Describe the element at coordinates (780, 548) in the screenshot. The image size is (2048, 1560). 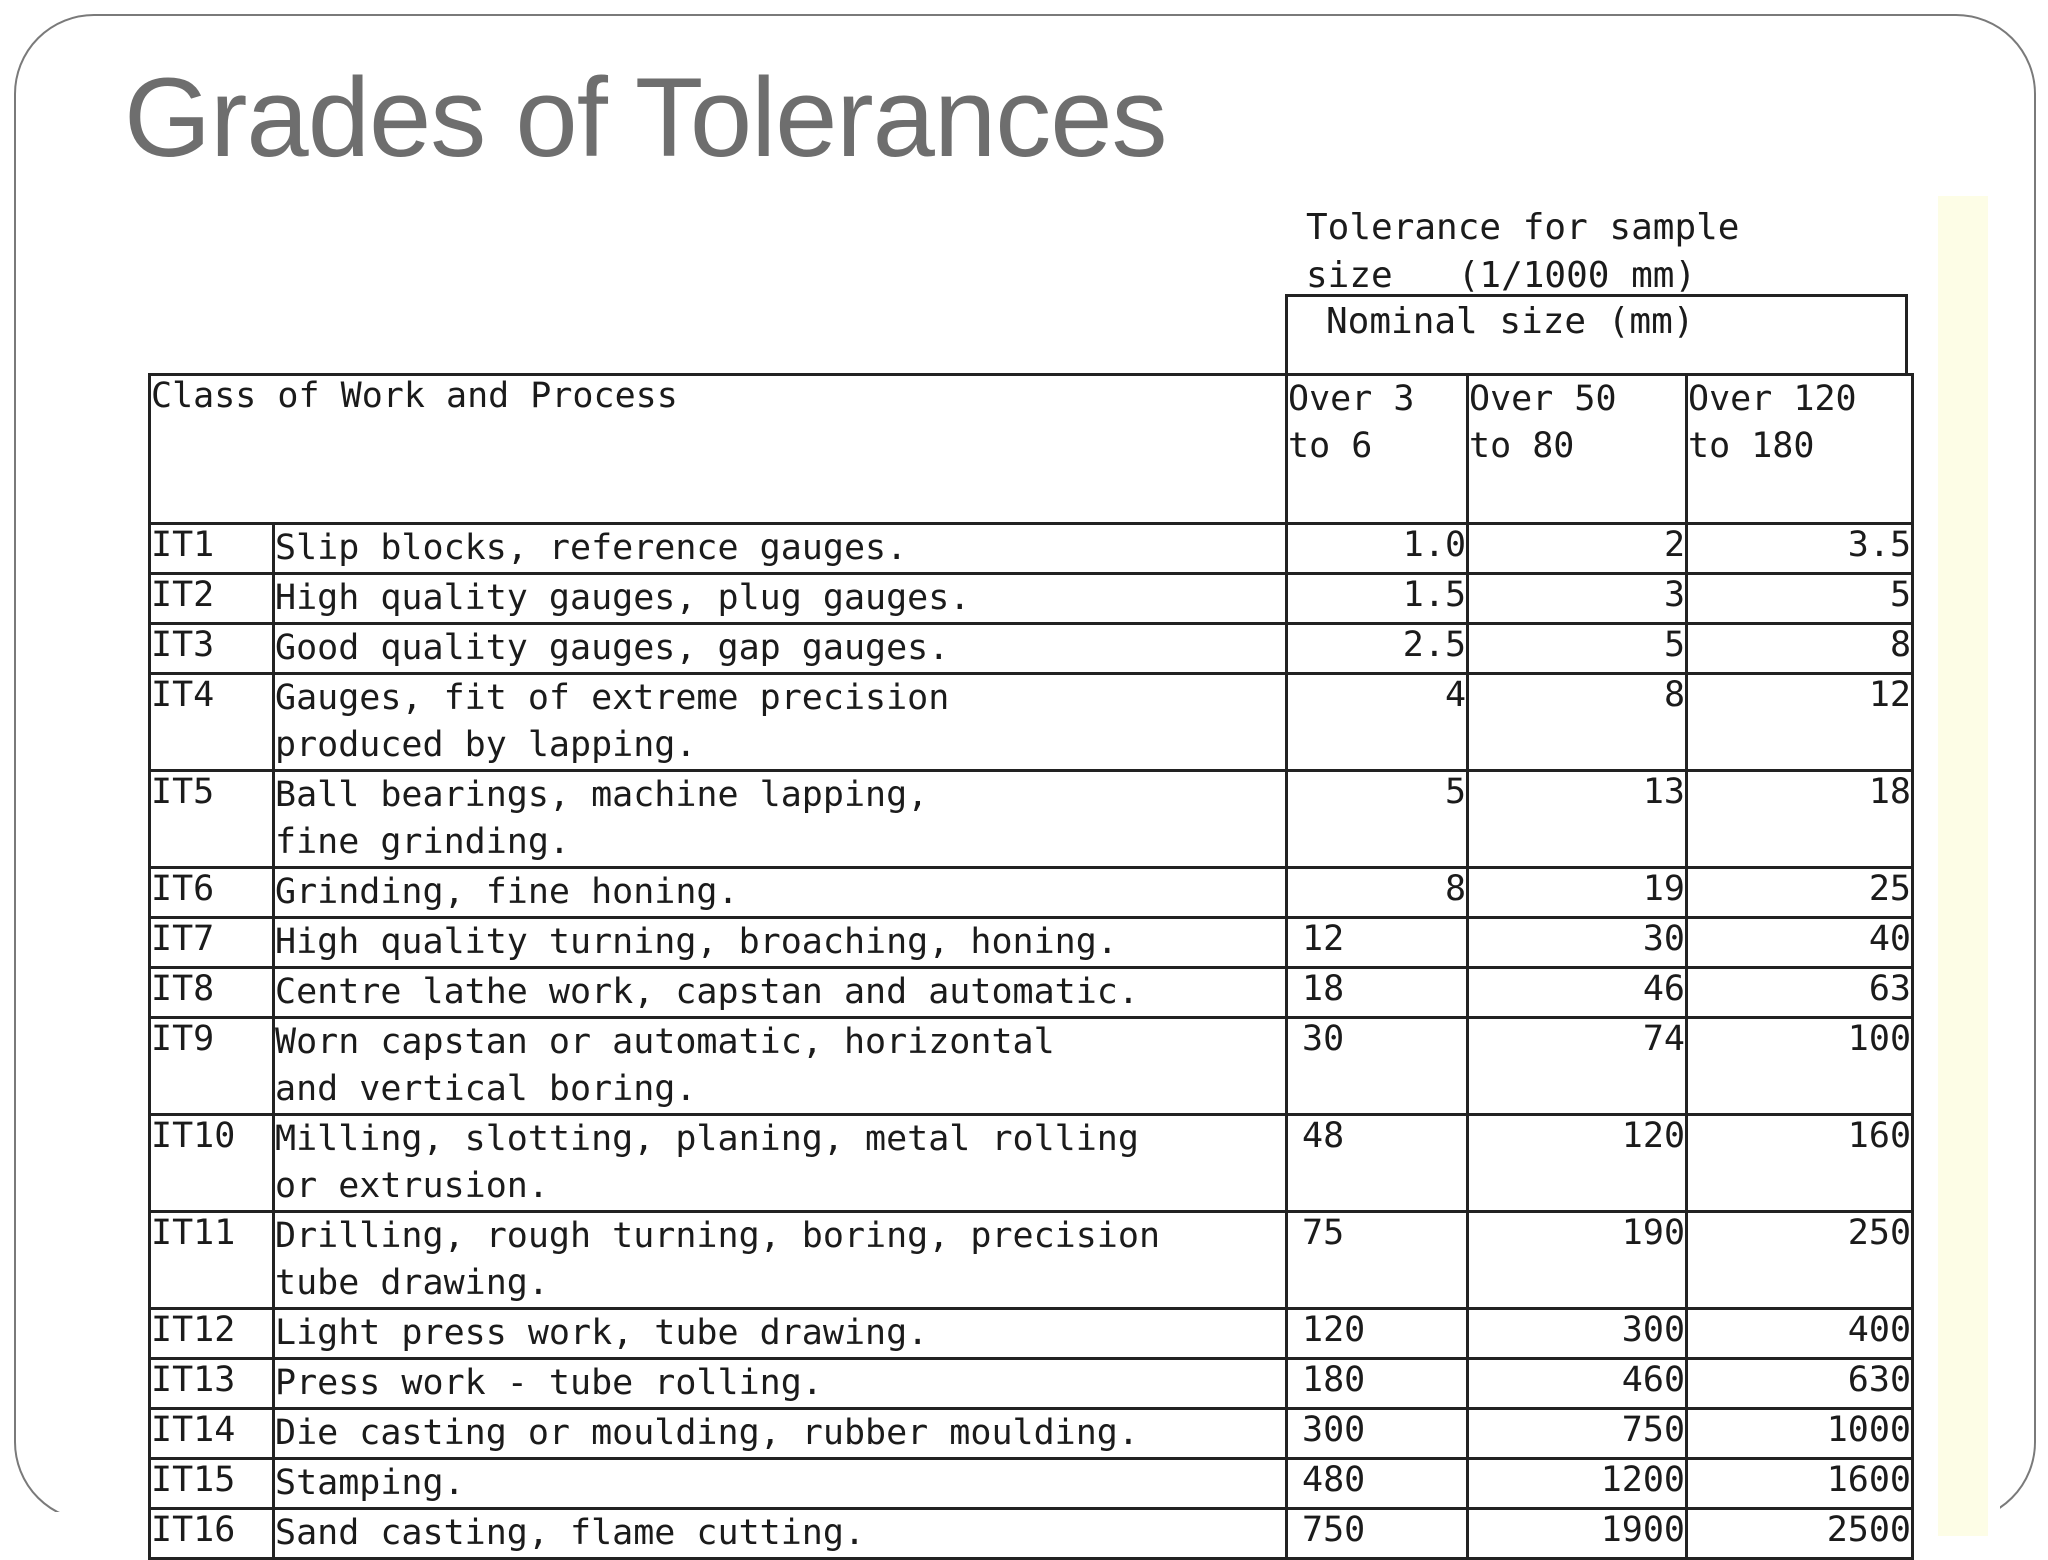
I see `process-cell: Slip blocks, reference gauges.` at that location.